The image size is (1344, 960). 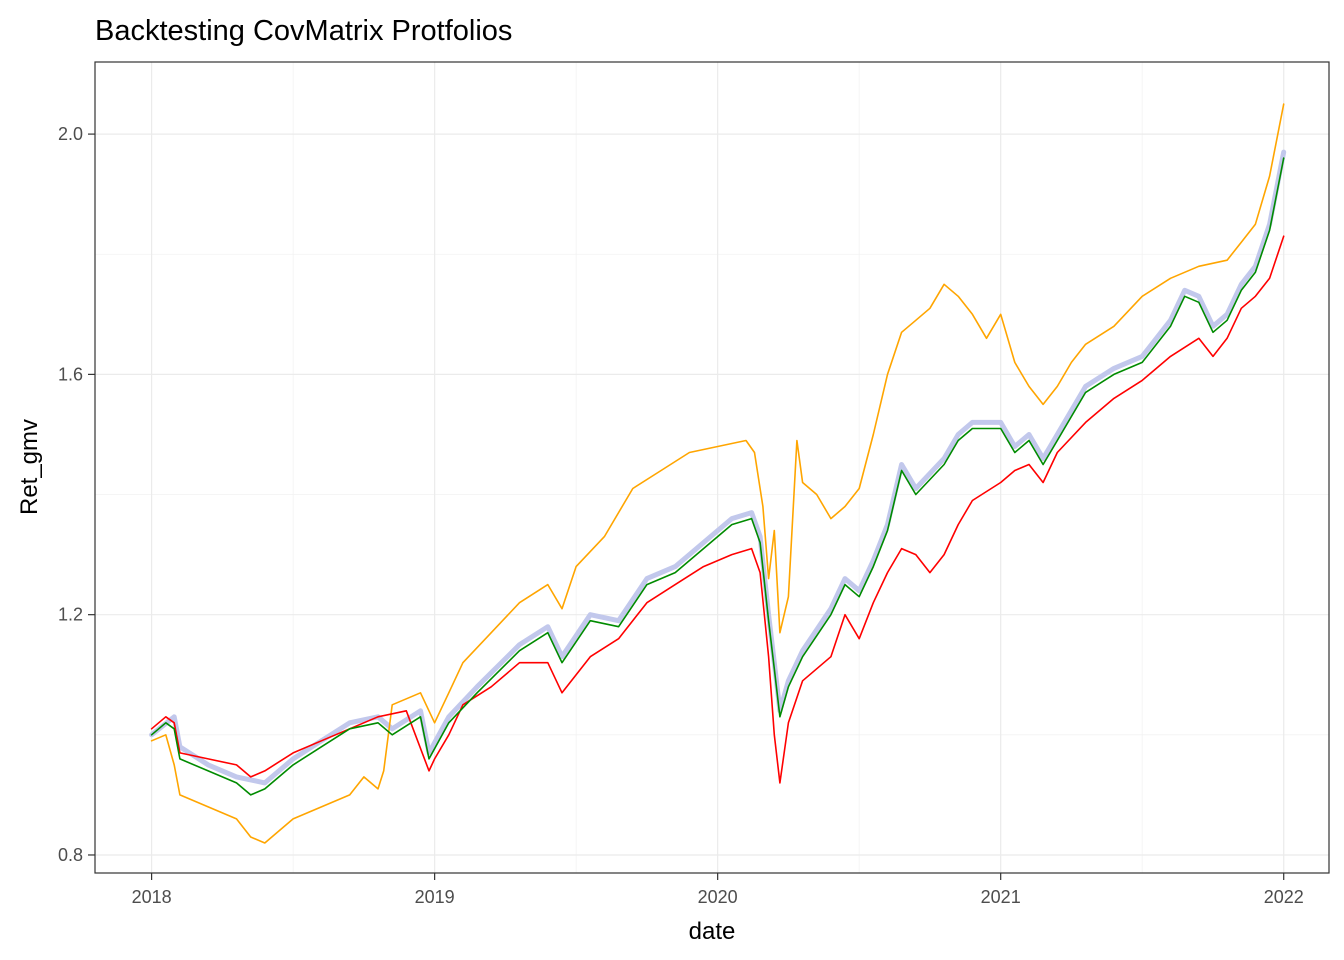 What do you see at coordinates (1284, 897) in the screenshot?
I see `x-tick-label: 2022` at bounding box center [1284, 897].